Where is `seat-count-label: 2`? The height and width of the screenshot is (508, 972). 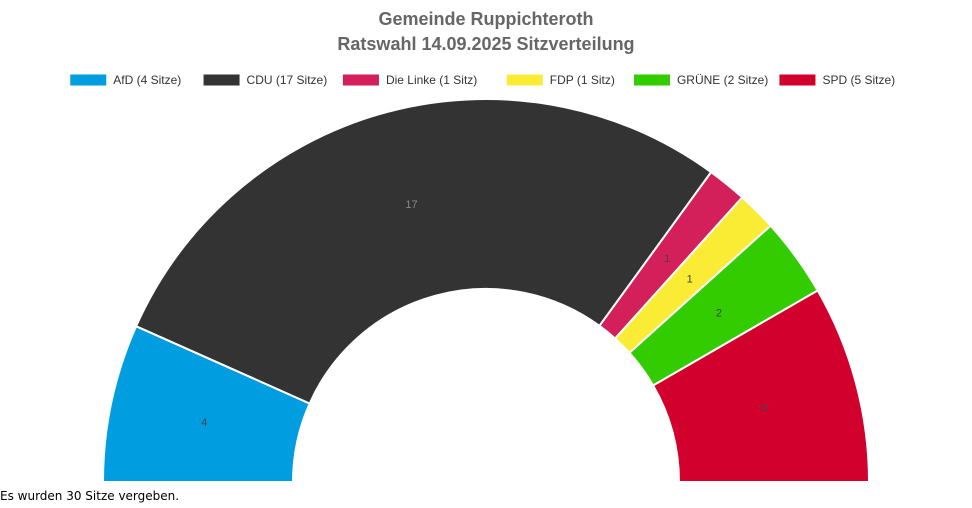 seat-count-label: 2 is located at coordinates (719, 314).